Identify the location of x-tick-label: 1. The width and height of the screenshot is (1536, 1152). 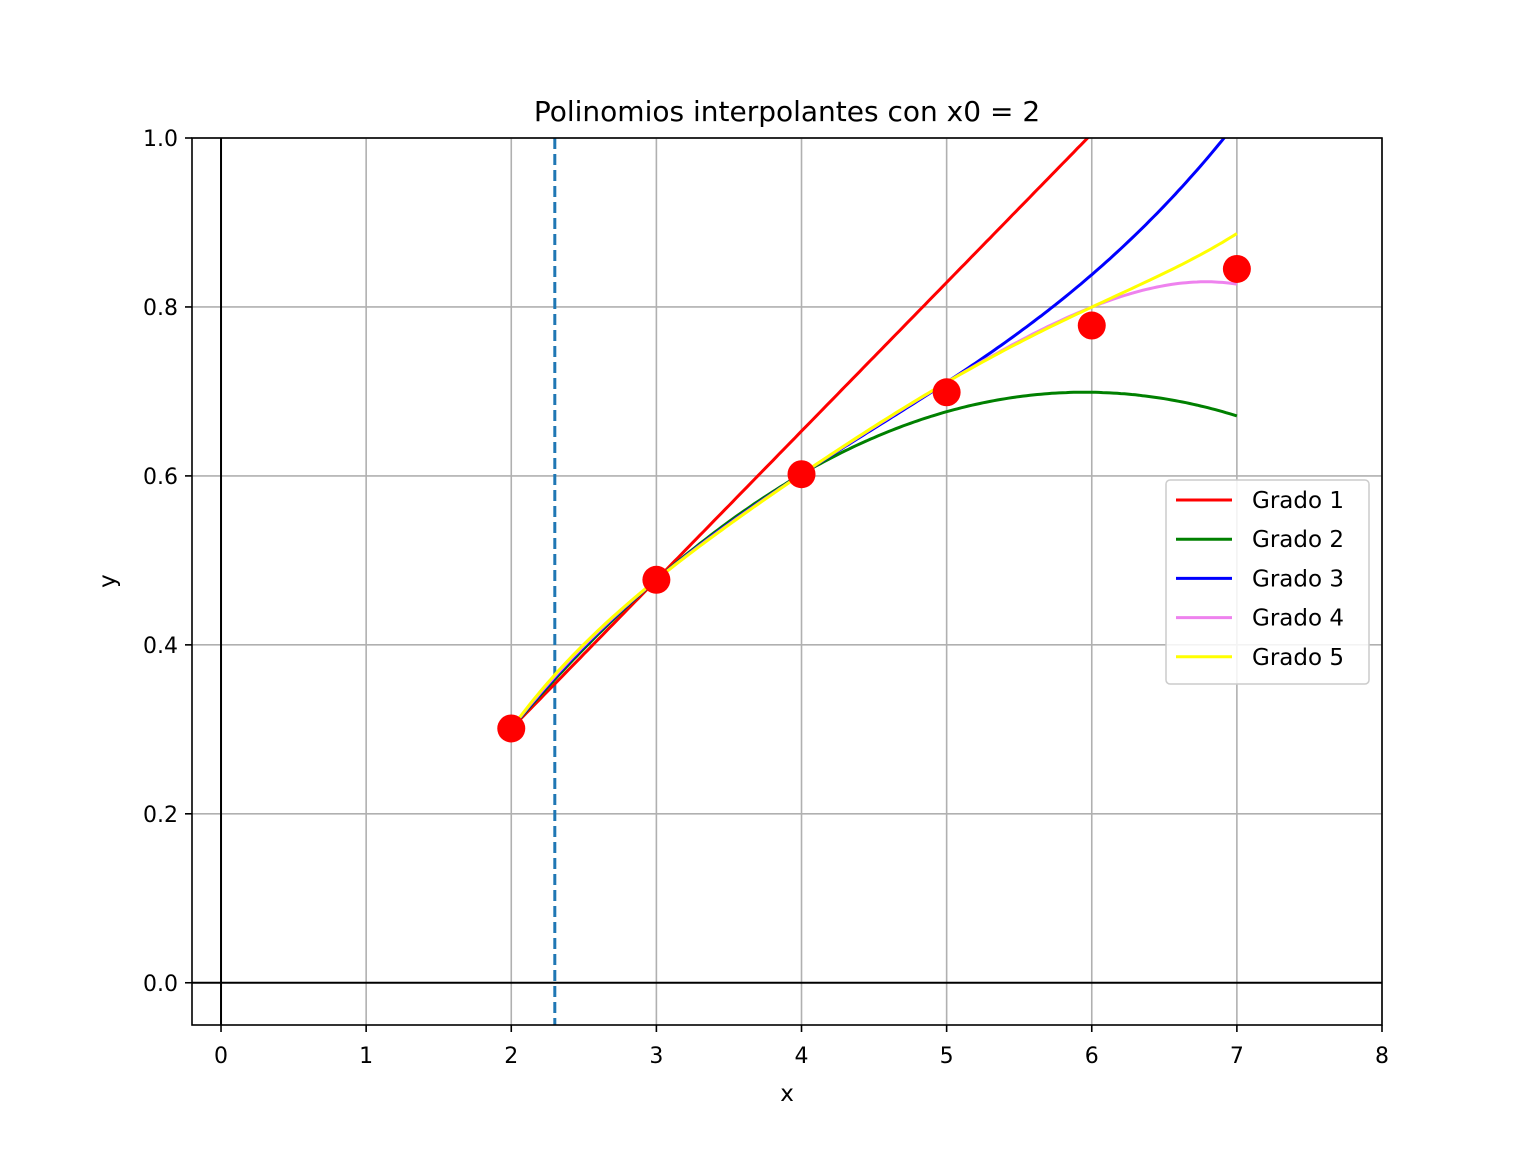
(366, 1056).